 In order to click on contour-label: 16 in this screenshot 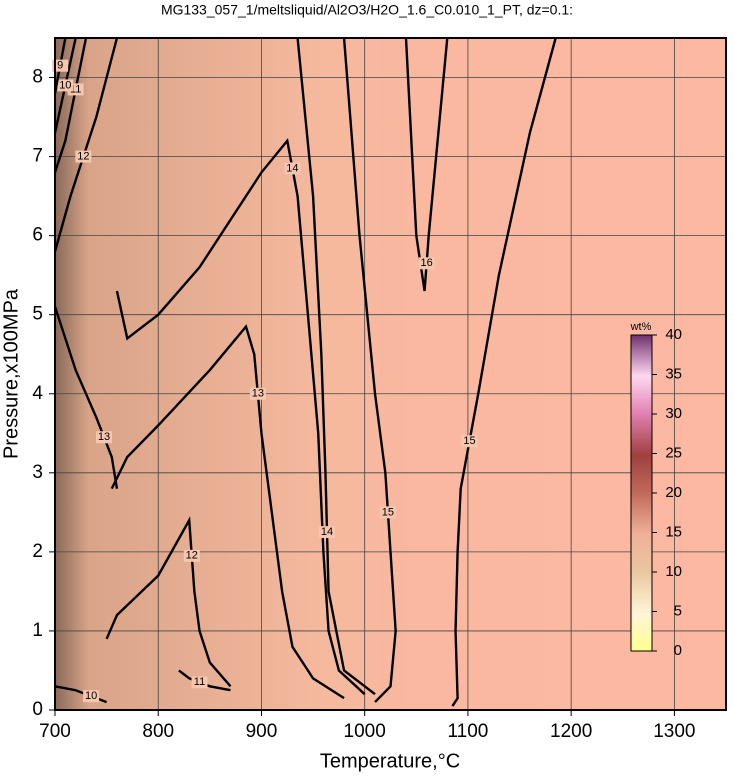, I will do `click(427, 263)`.